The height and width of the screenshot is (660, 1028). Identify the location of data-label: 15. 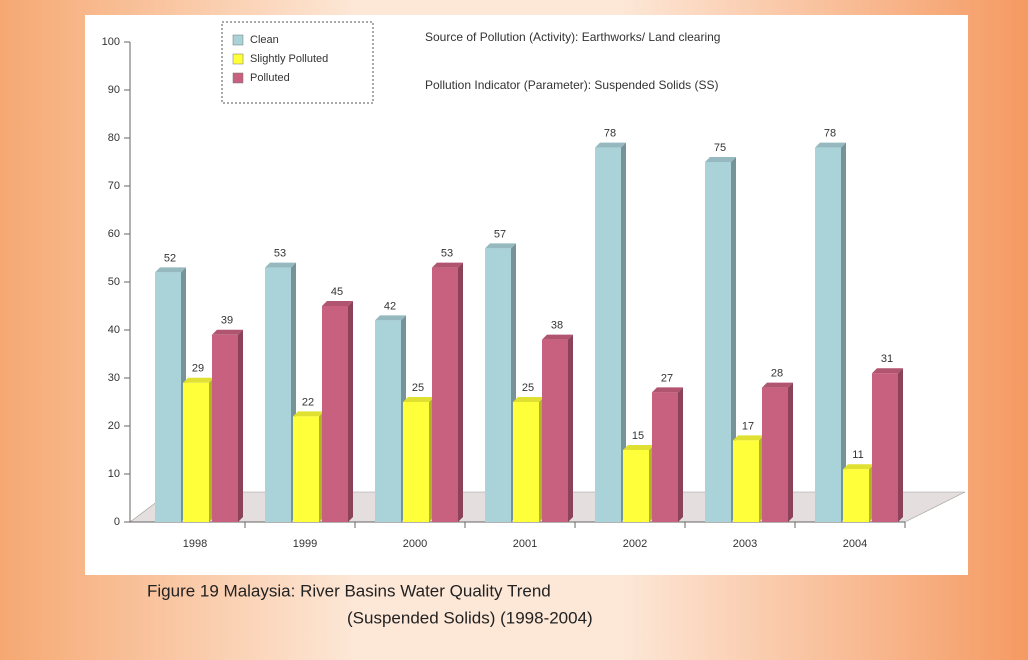
(638, 436).